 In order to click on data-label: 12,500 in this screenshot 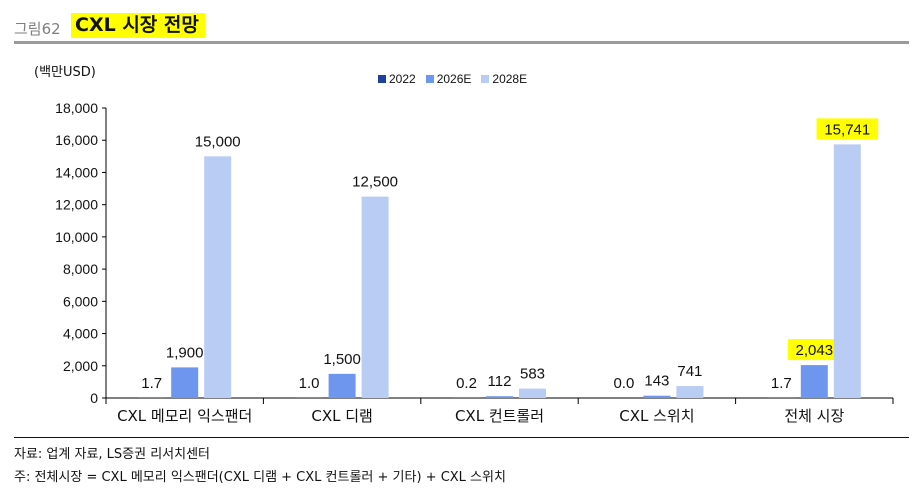, I will do `click(375, 182)`.